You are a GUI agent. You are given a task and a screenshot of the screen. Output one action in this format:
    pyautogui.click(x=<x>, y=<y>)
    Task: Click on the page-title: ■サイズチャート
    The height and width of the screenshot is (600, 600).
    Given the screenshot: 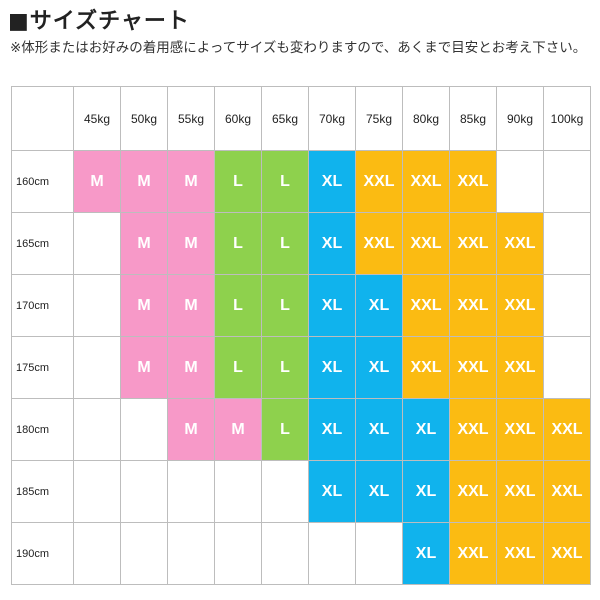 What is the action you would take?
    pyautogui.click(x=99, y=21)
    